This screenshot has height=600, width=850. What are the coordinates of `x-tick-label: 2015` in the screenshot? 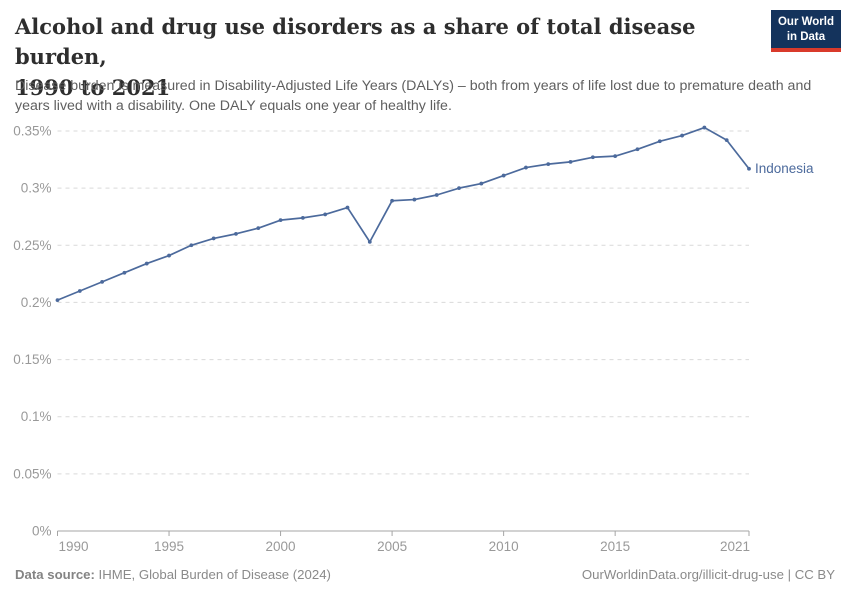 It's located at (615, 546).